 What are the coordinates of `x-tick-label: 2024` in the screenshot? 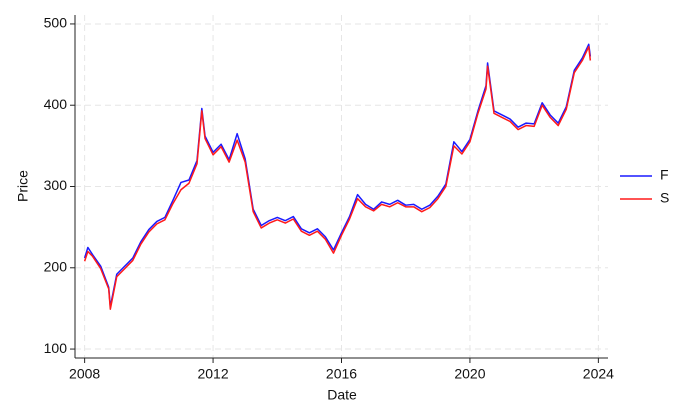 It's located at (598, 374).